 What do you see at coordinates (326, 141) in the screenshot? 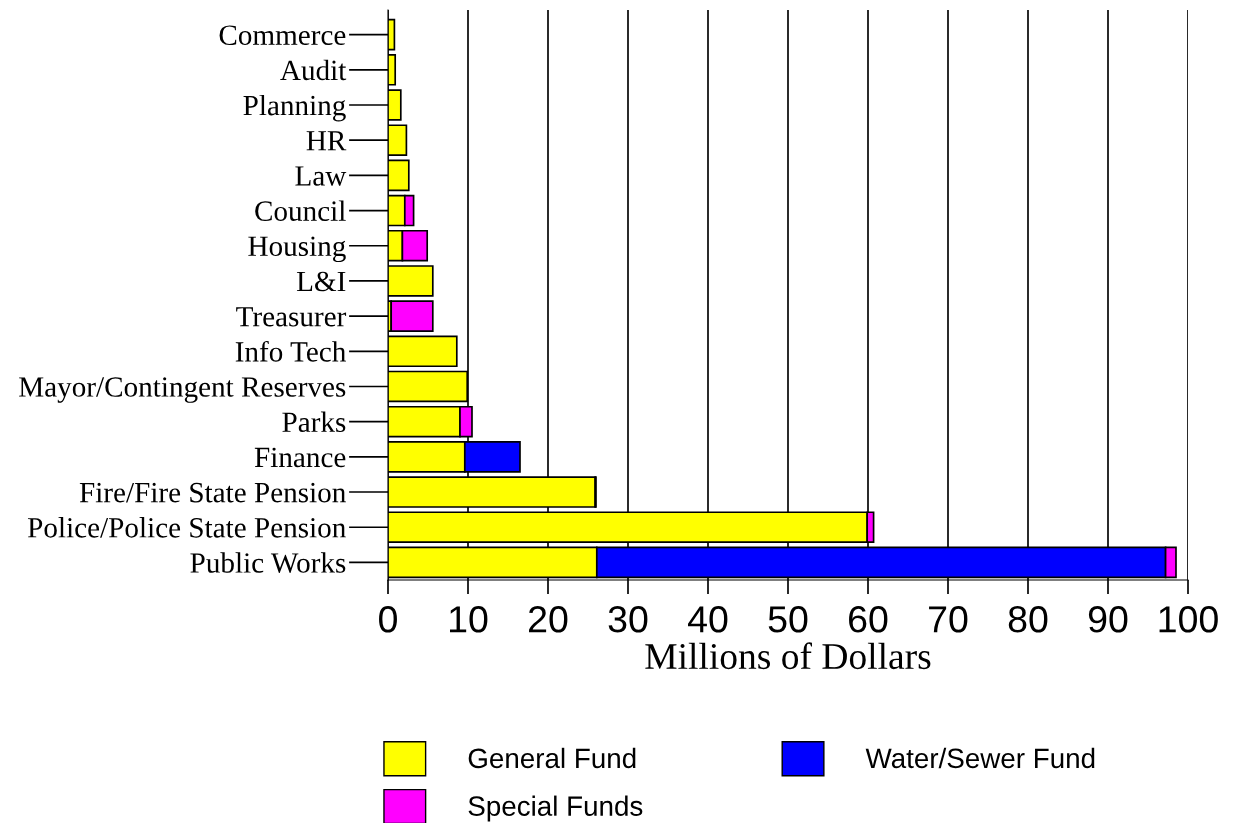
I see `y-tick-label: HR` at bounding box center [326, 141].